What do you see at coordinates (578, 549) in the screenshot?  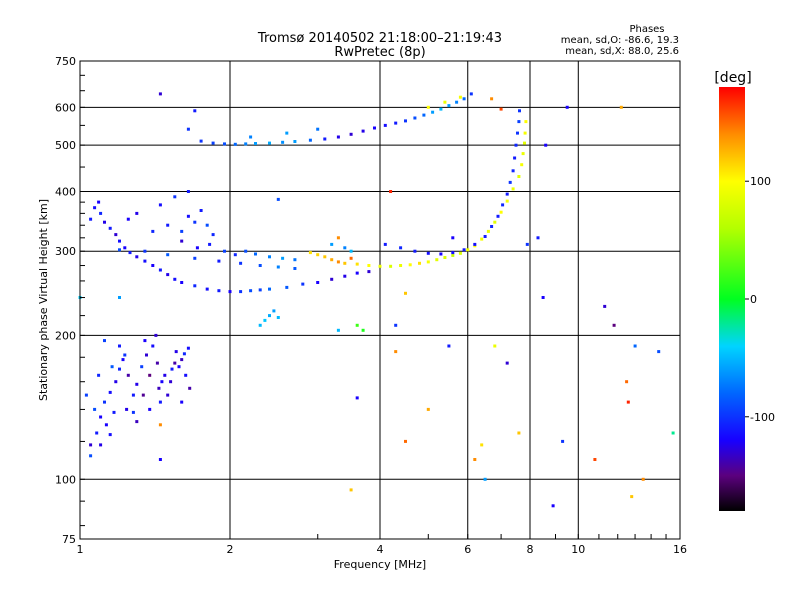 I see `x-tick-label: 10` at bounding box center [578, 549].